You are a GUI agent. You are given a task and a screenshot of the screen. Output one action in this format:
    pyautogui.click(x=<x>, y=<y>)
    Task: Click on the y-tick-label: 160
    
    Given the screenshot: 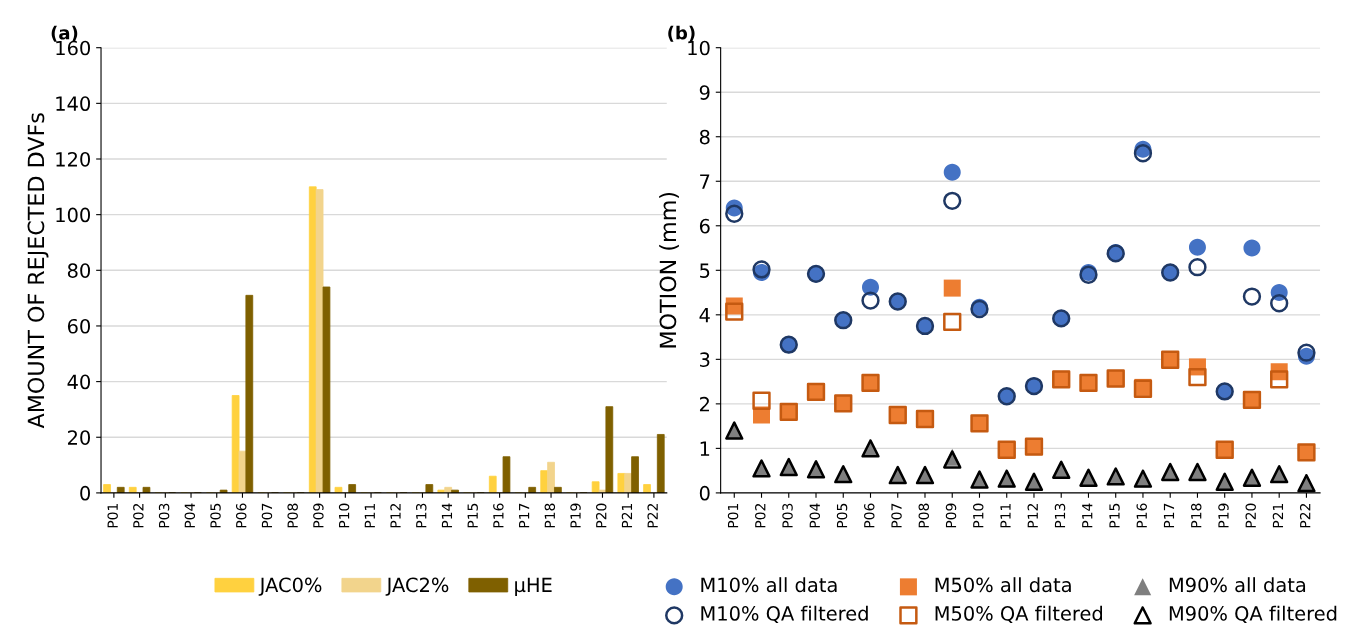 What is the action you would take?
    pyautogui.click(x=73, y=48)
    